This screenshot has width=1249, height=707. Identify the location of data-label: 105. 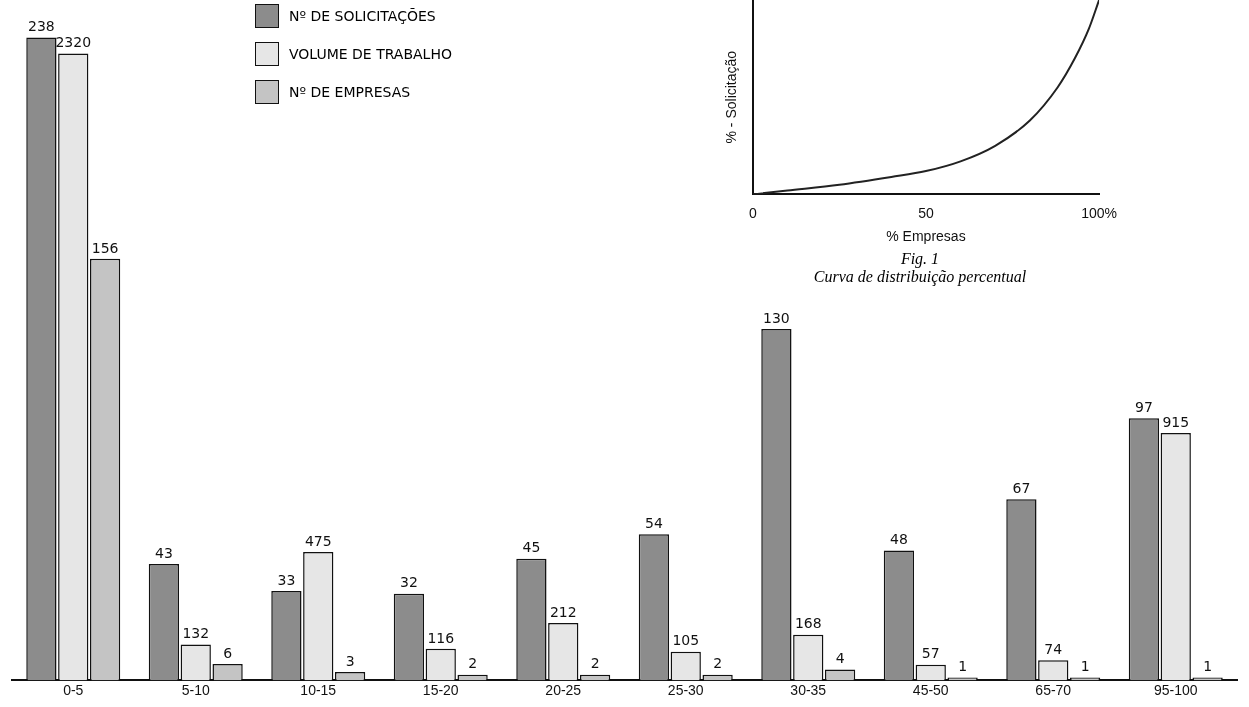
(686, 640).